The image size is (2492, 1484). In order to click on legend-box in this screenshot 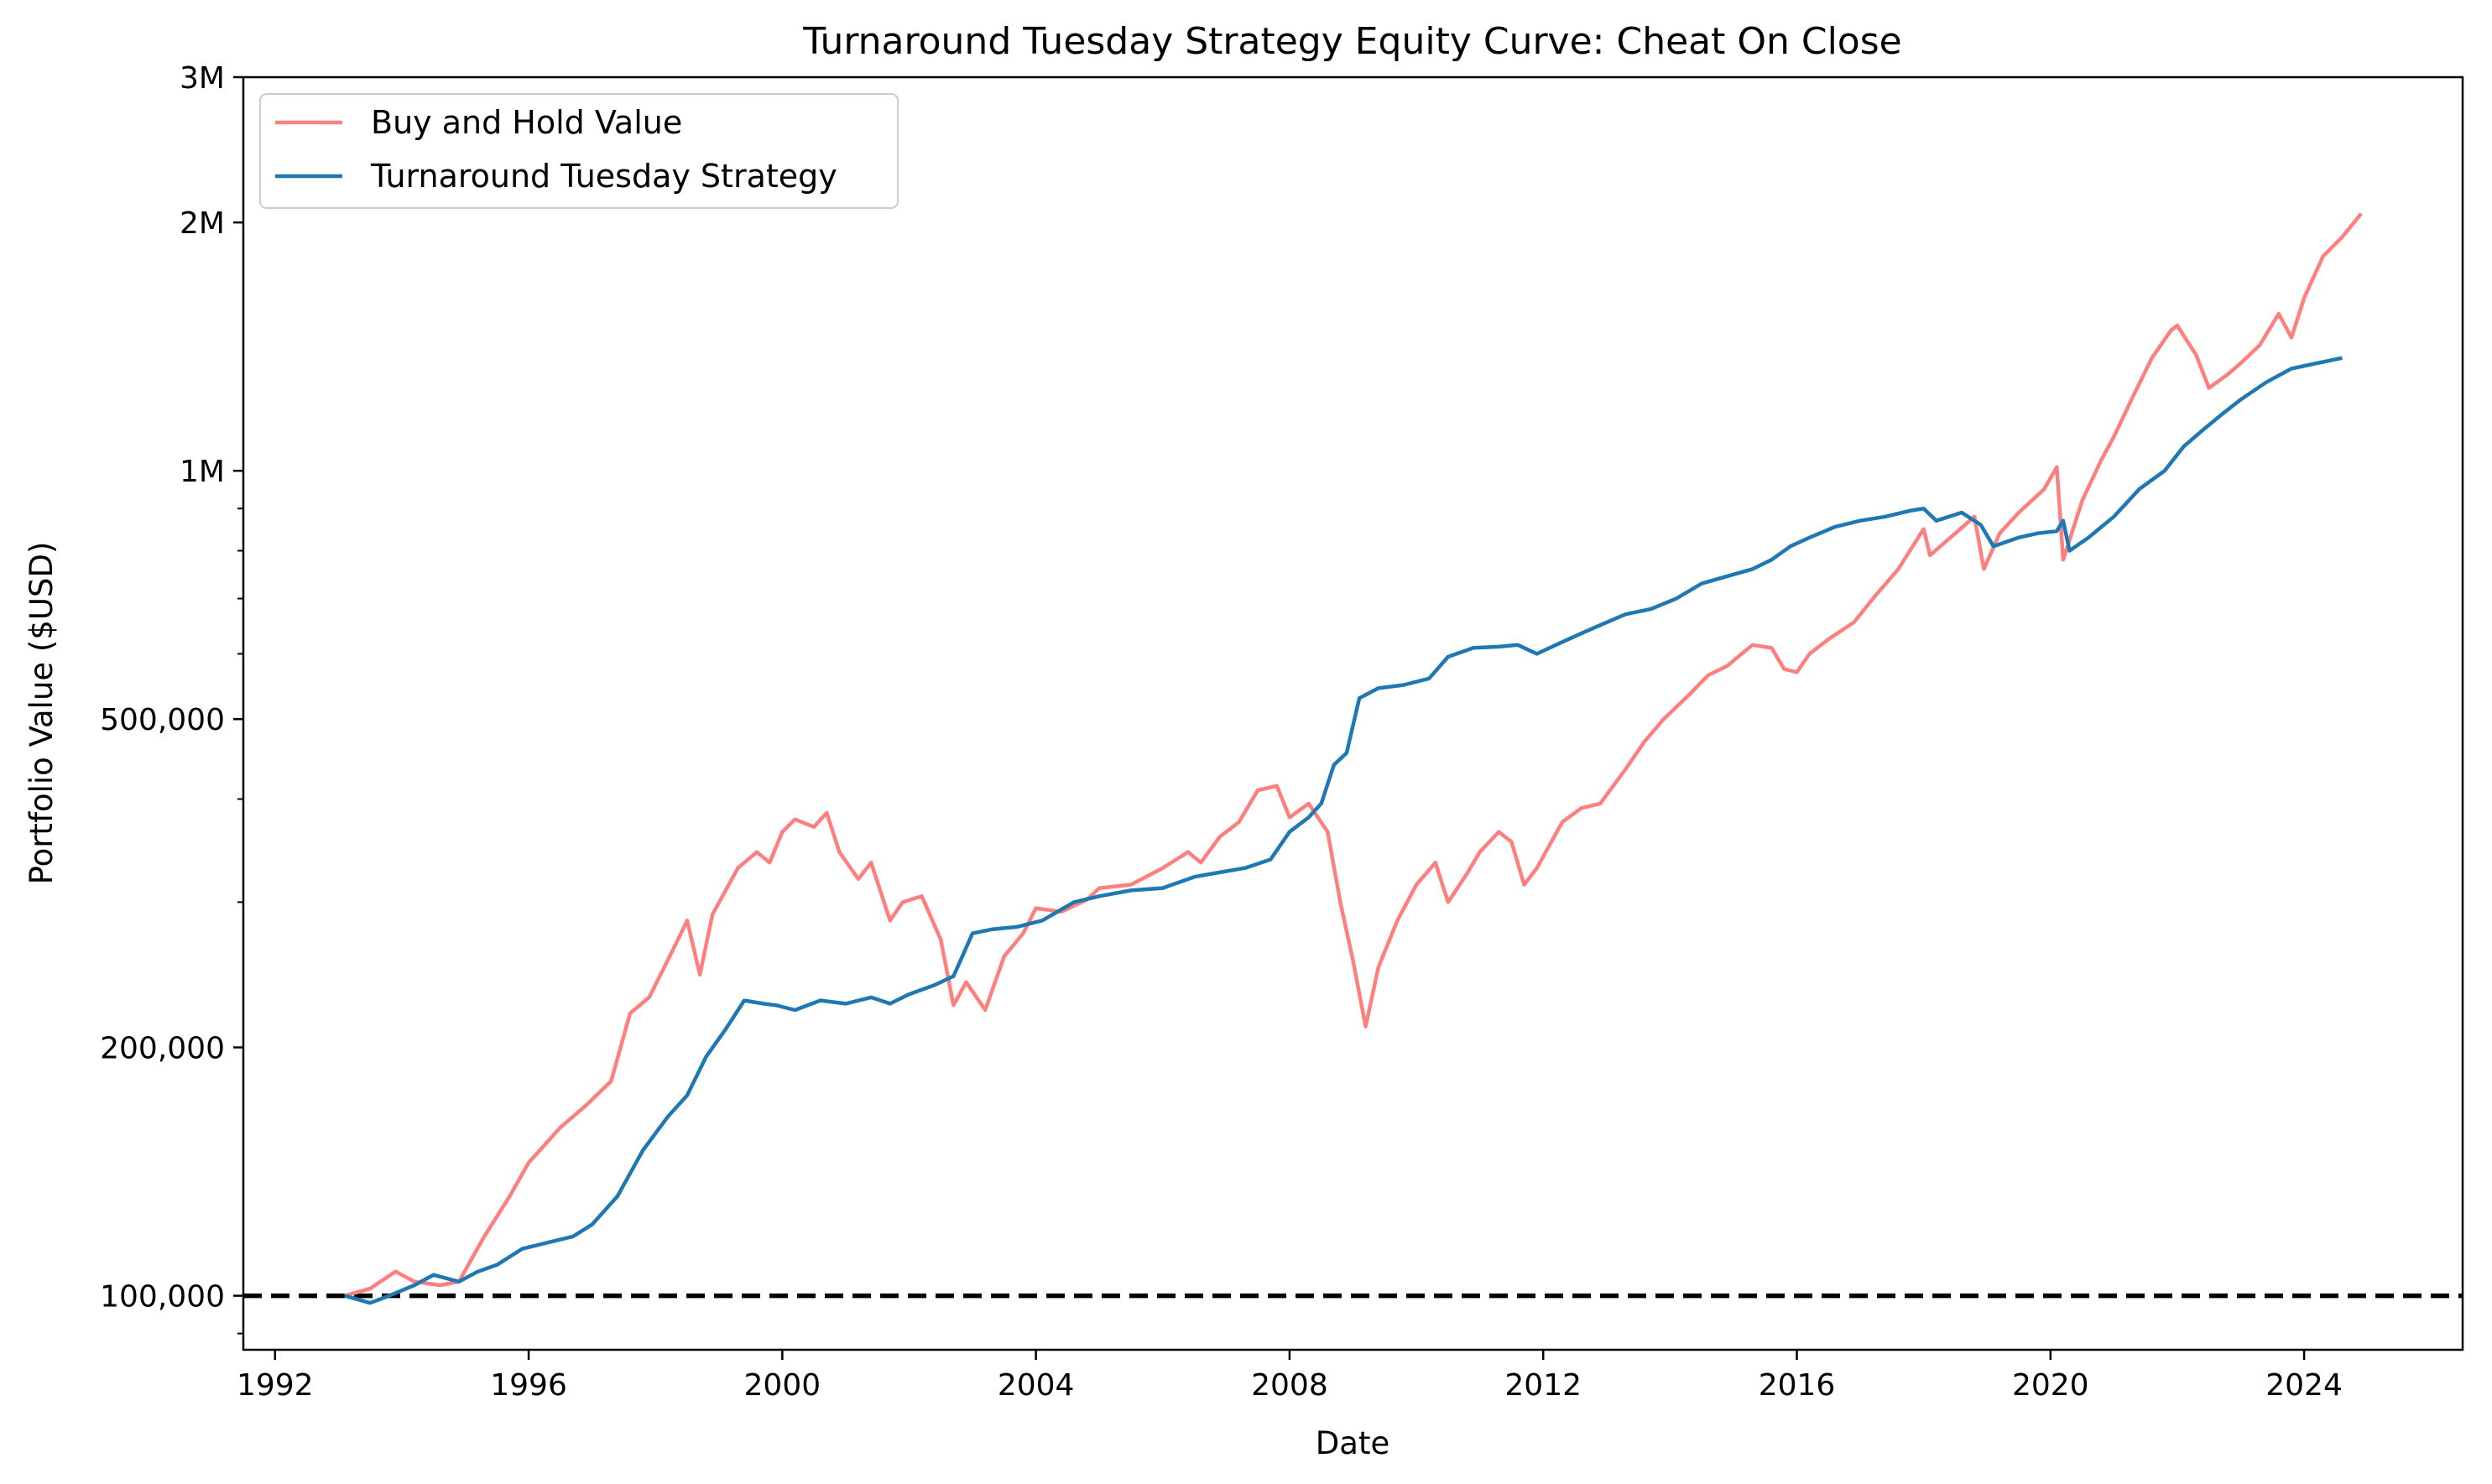, I will do `click(579, 151)`.